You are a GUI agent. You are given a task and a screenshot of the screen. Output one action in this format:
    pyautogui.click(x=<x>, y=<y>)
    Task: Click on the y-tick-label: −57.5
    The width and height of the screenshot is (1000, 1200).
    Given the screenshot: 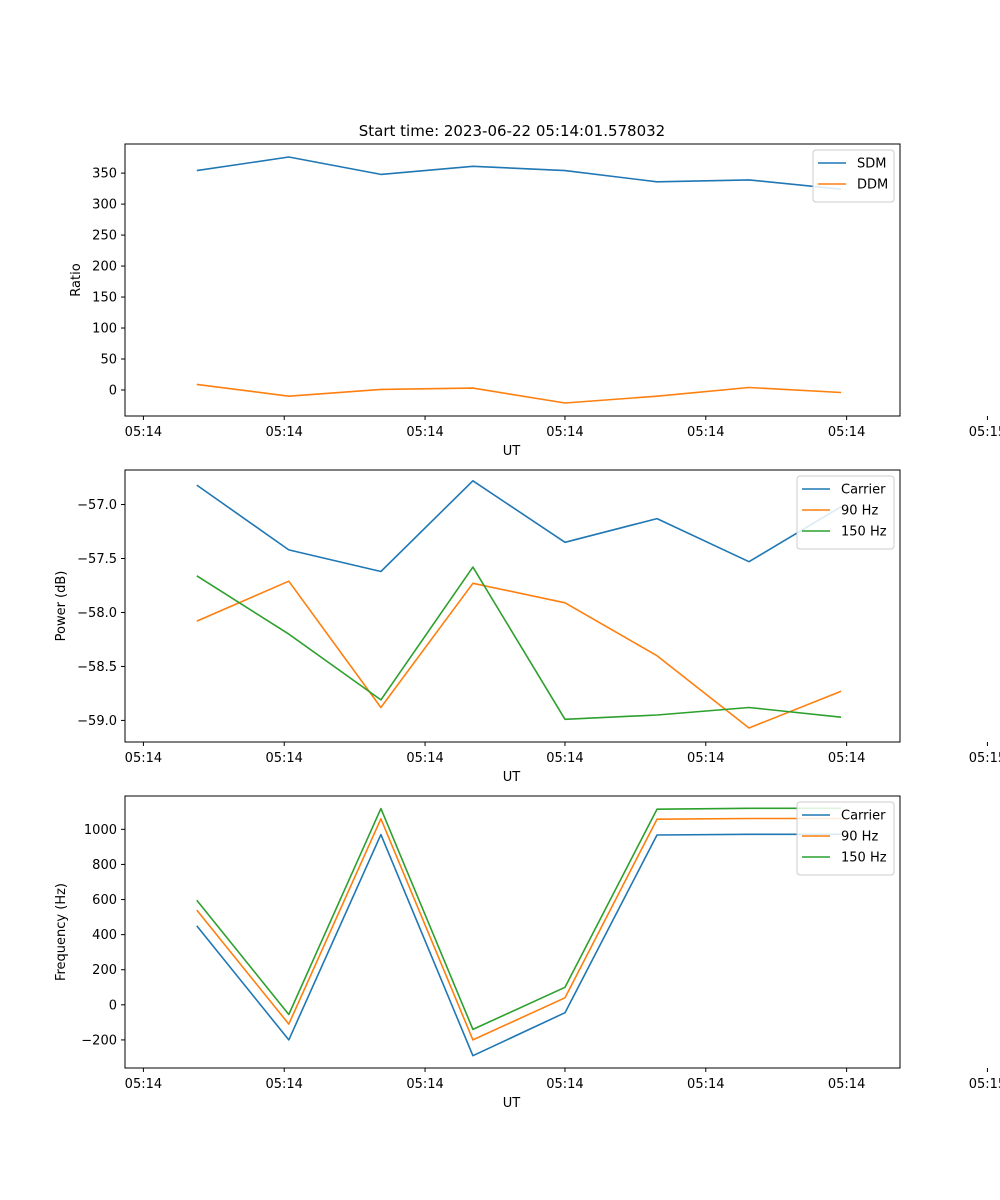 What is the action you would take?
    pyautogui.click(x=97, y=559)
    